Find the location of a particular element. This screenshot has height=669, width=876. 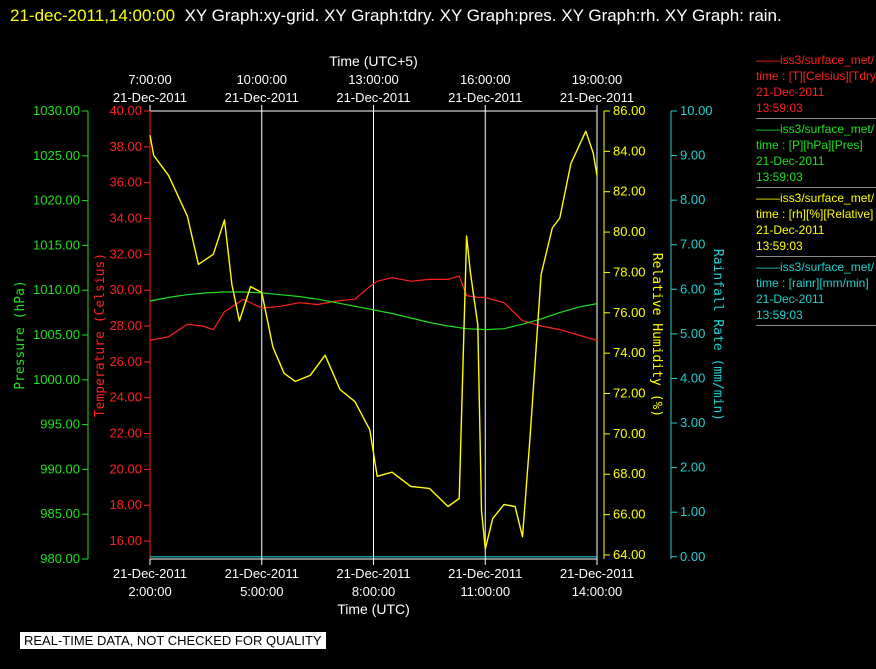

pressure-series-line is located at coordinates (373, 311).